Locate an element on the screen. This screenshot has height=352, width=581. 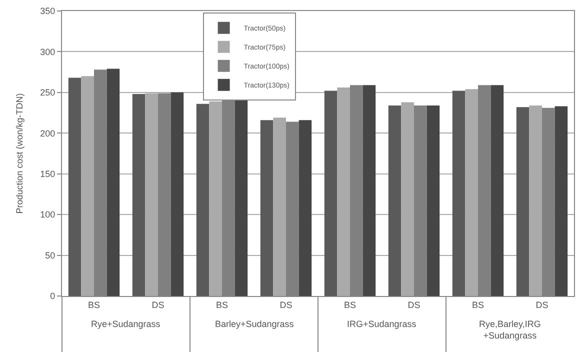
y-tick-label: 300 is located at coordinates (48, 51).